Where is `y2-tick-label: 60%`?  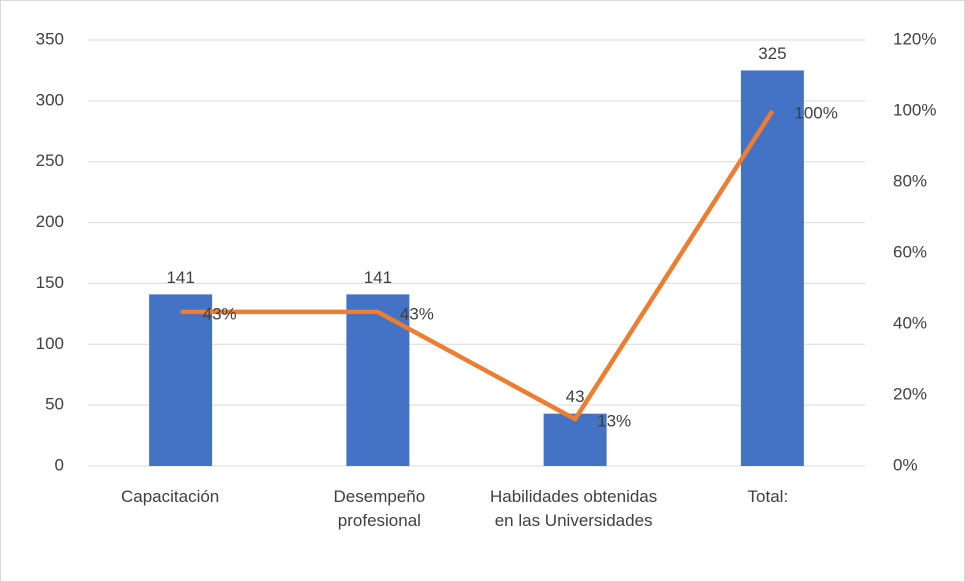 y2-tick-label: 60% is located at coordinates (910, 251).